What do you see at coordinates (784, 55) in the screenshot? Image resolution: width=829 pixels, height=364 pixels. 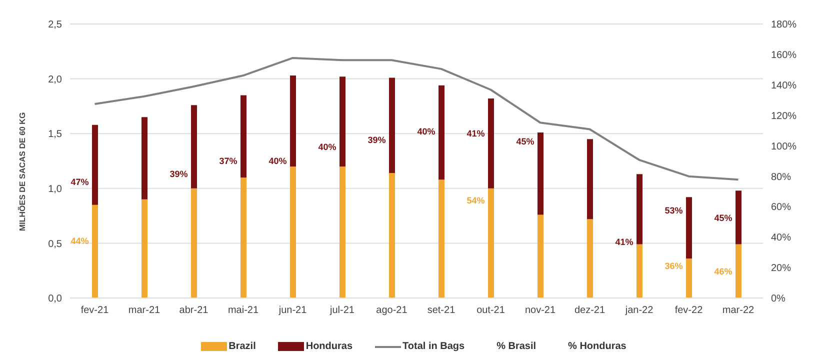 I see `y2-tick-label: 160%` at bounding box center [784, 55].